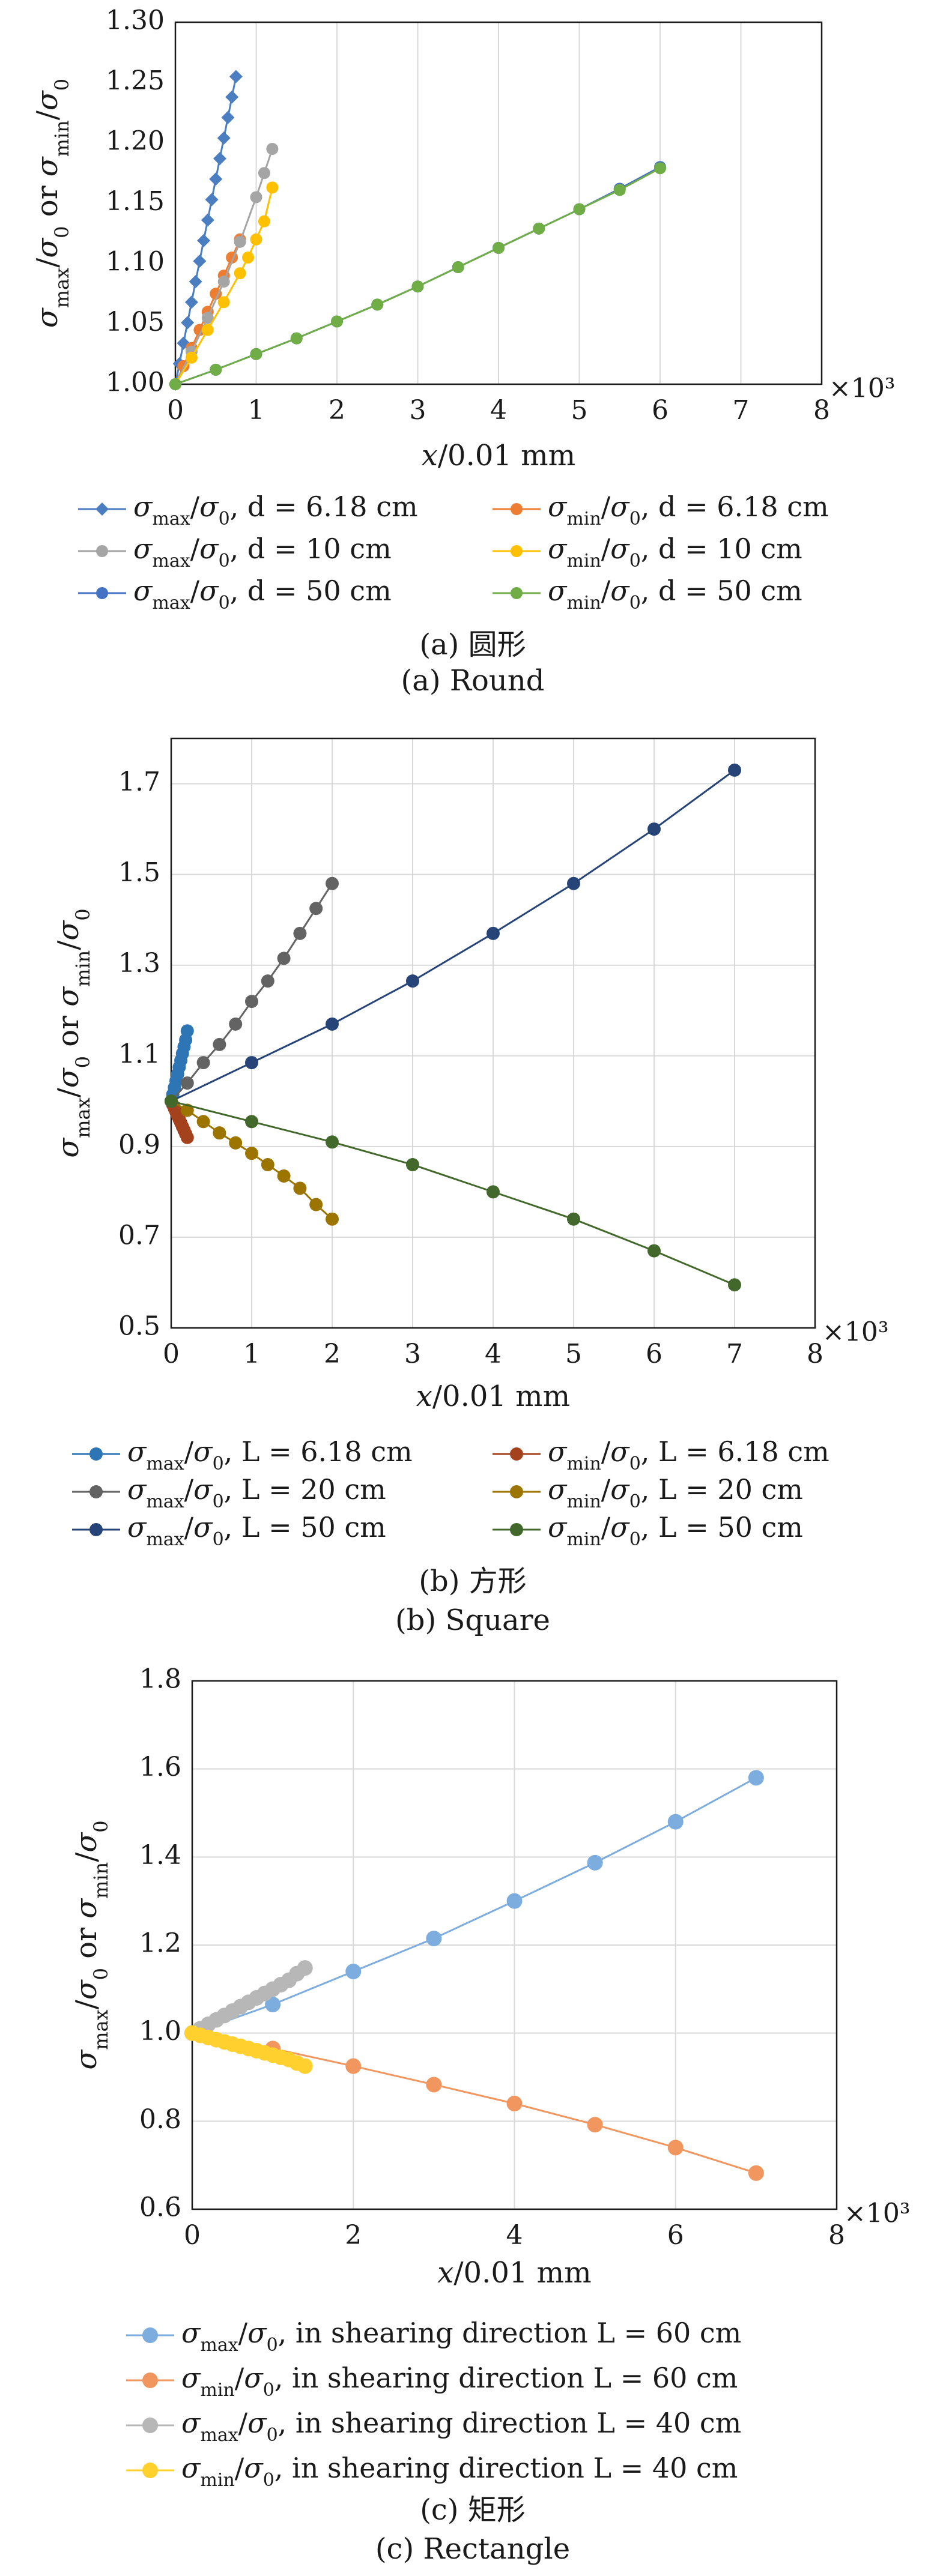 Image resolution: width=946 pixels, height=2576 pixels. Describe the element at coordinates (73, 1032) in the screenshot. I see `chart-b-y-axis-label: σmax/σ0 or σmin/σ0` at that location.